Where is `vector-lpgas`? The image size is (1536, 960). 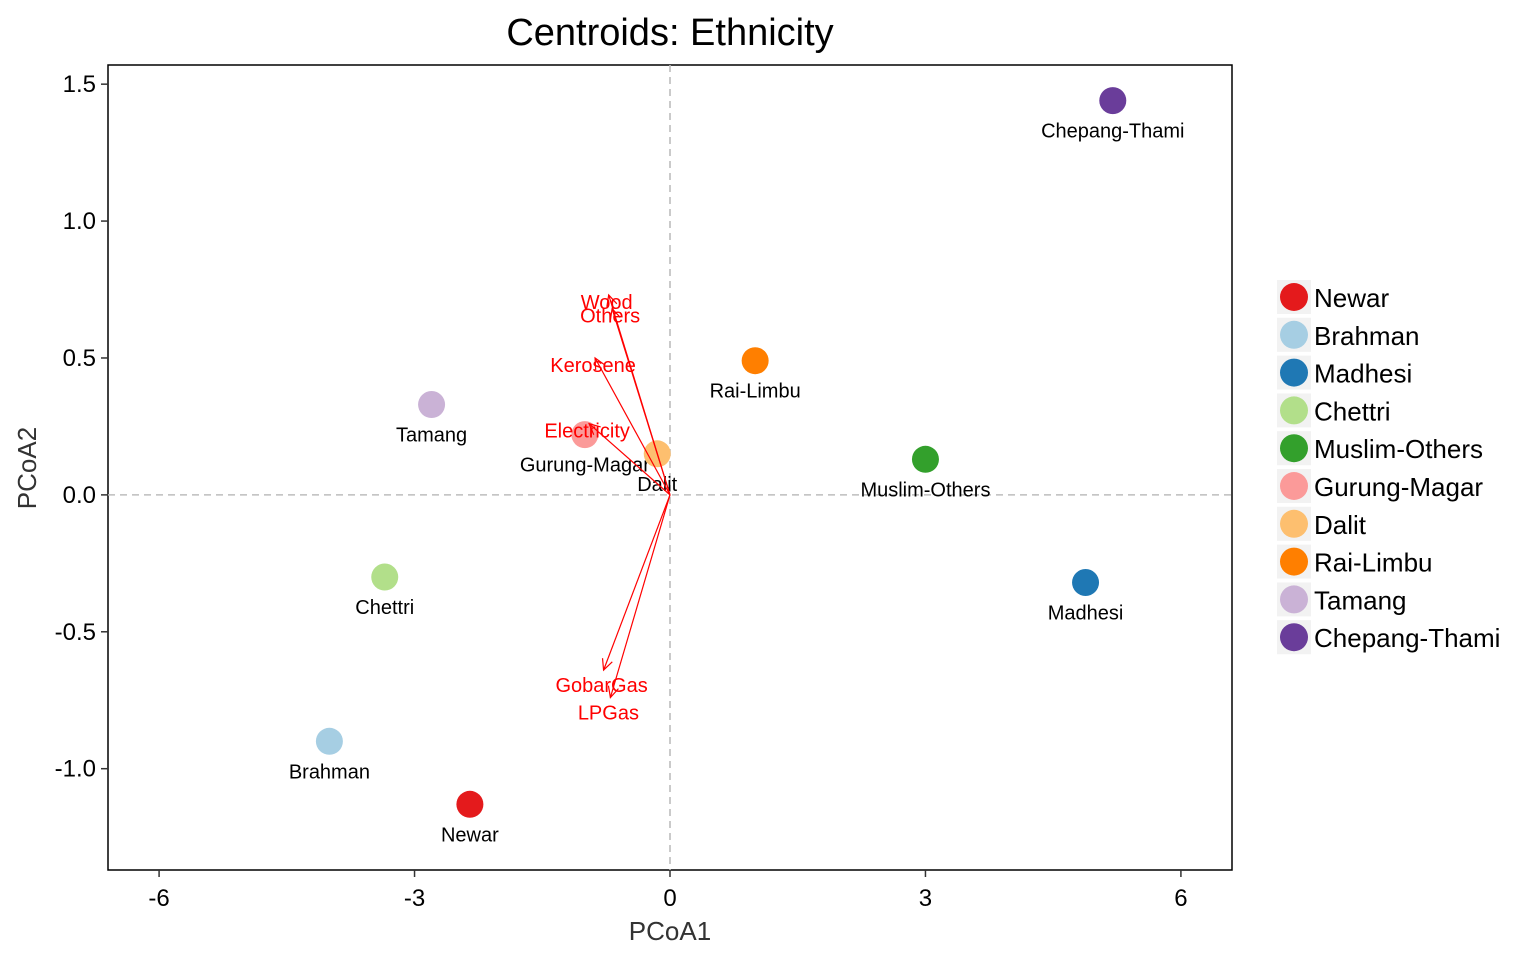 vector-lpgas is located at coordinates (640, 596).